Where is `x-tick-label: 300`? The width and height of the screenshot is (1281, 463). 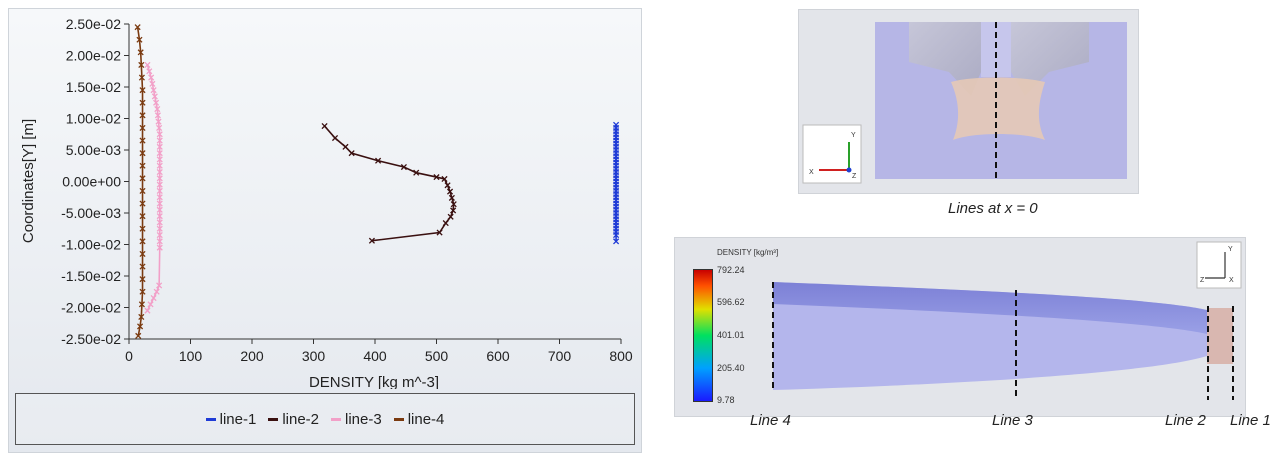 x-tick-label: 300 is located at coordinates (314, 356).